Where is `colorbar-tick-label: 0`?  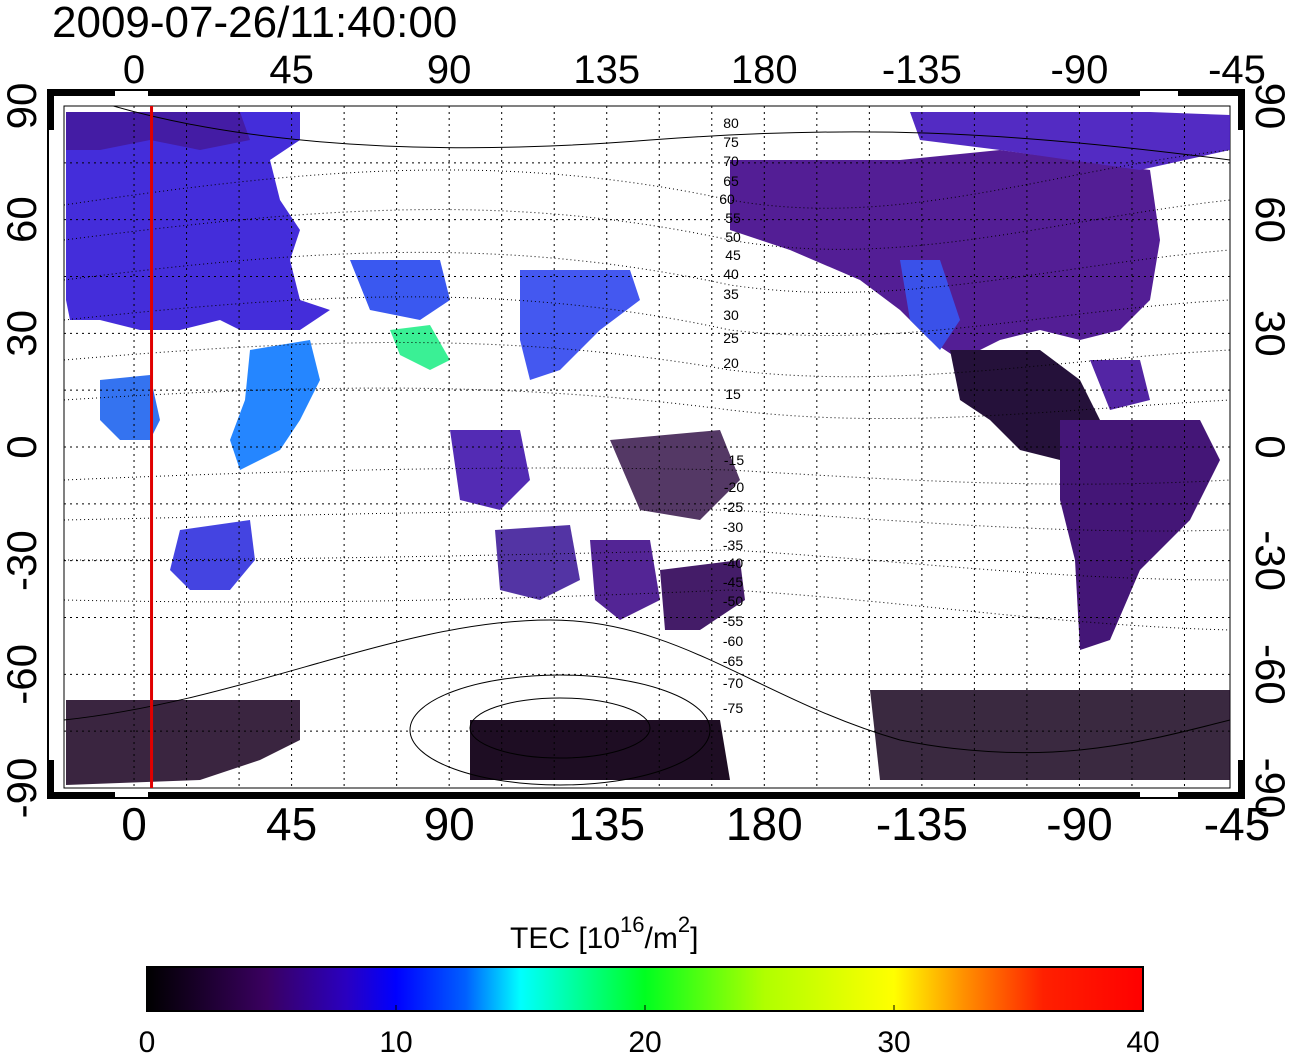
colorbar-tick-label: 0 is located at coordinates (147, 1041).